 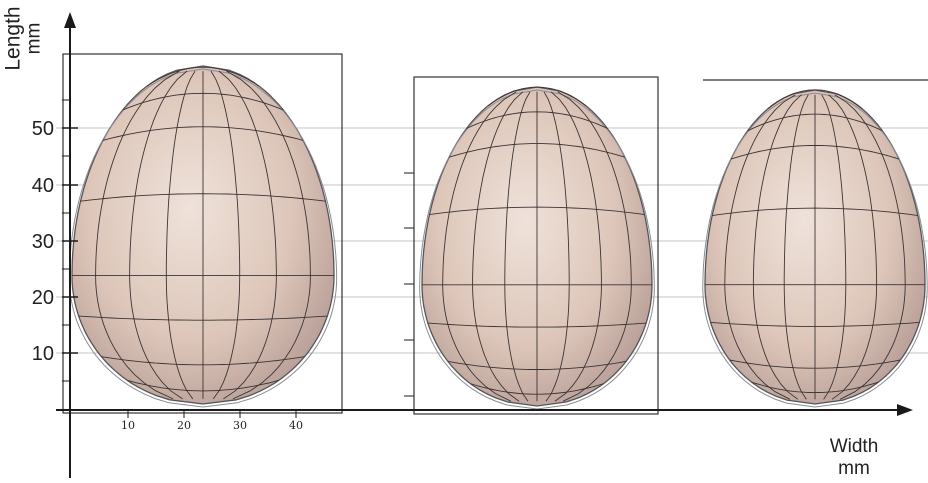 What do you see at coordinates (43, 186) in the screenshot?
I see `y-tick-label: 40` at bounding box center [43, 186].